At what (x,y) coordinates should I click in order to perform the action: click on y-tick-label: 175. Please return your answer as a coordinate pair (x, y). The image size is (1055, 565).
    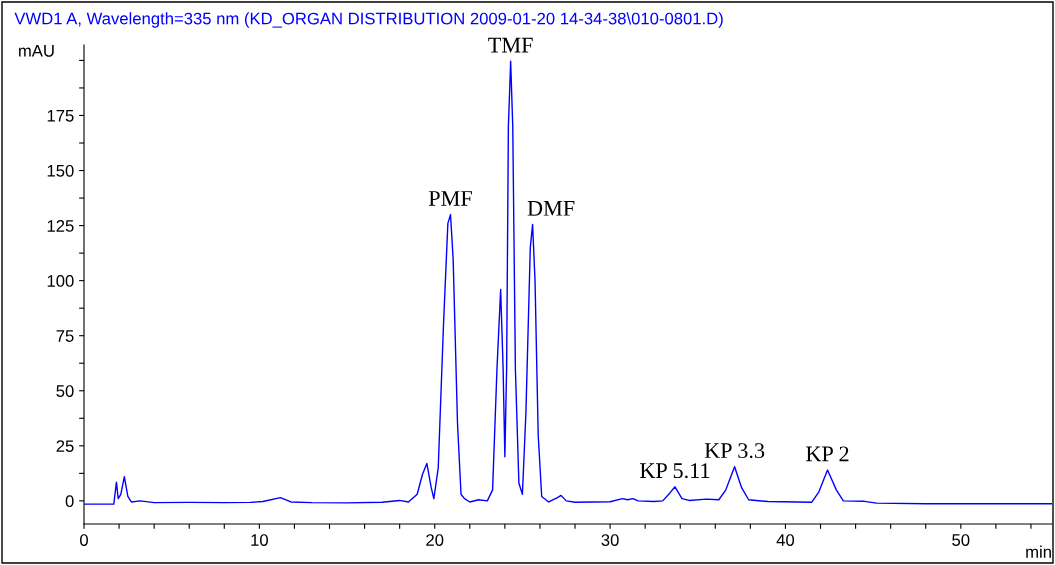
    Looking at the image, I should click on (60, 116).